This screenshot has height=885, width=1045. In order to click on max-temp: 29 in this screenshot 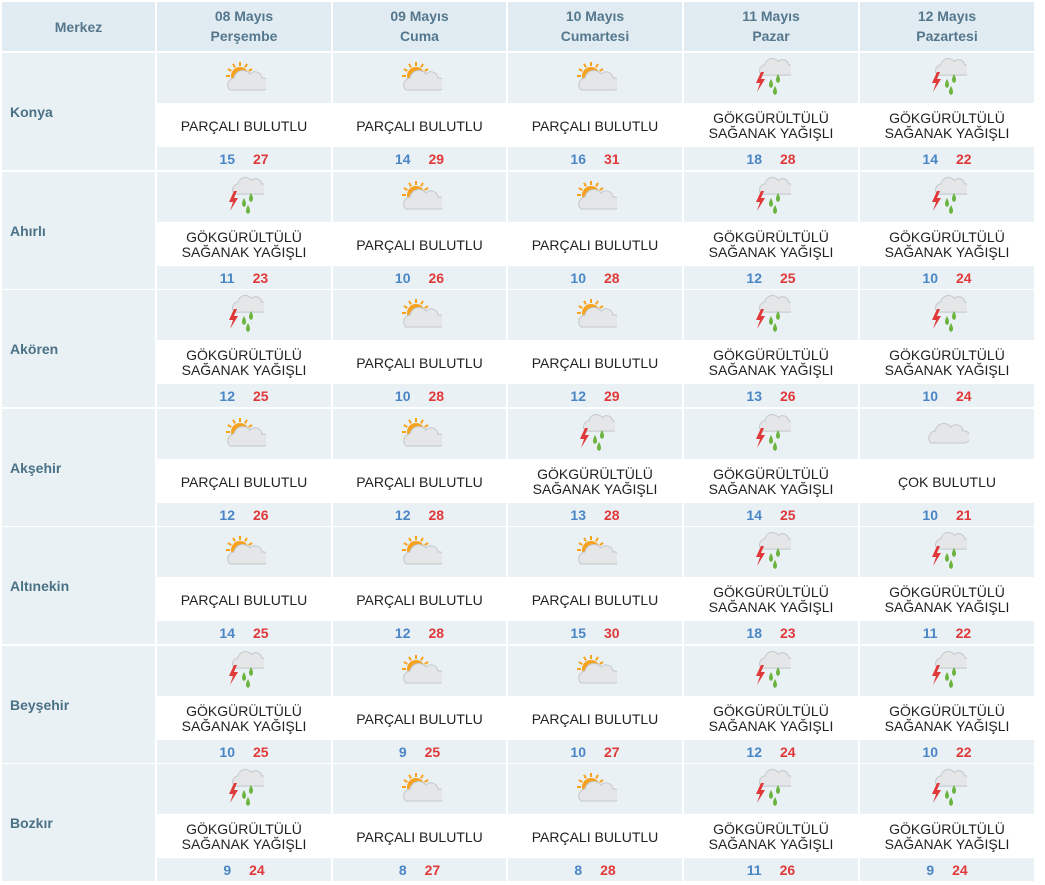, I will do `click(612, 395)`.